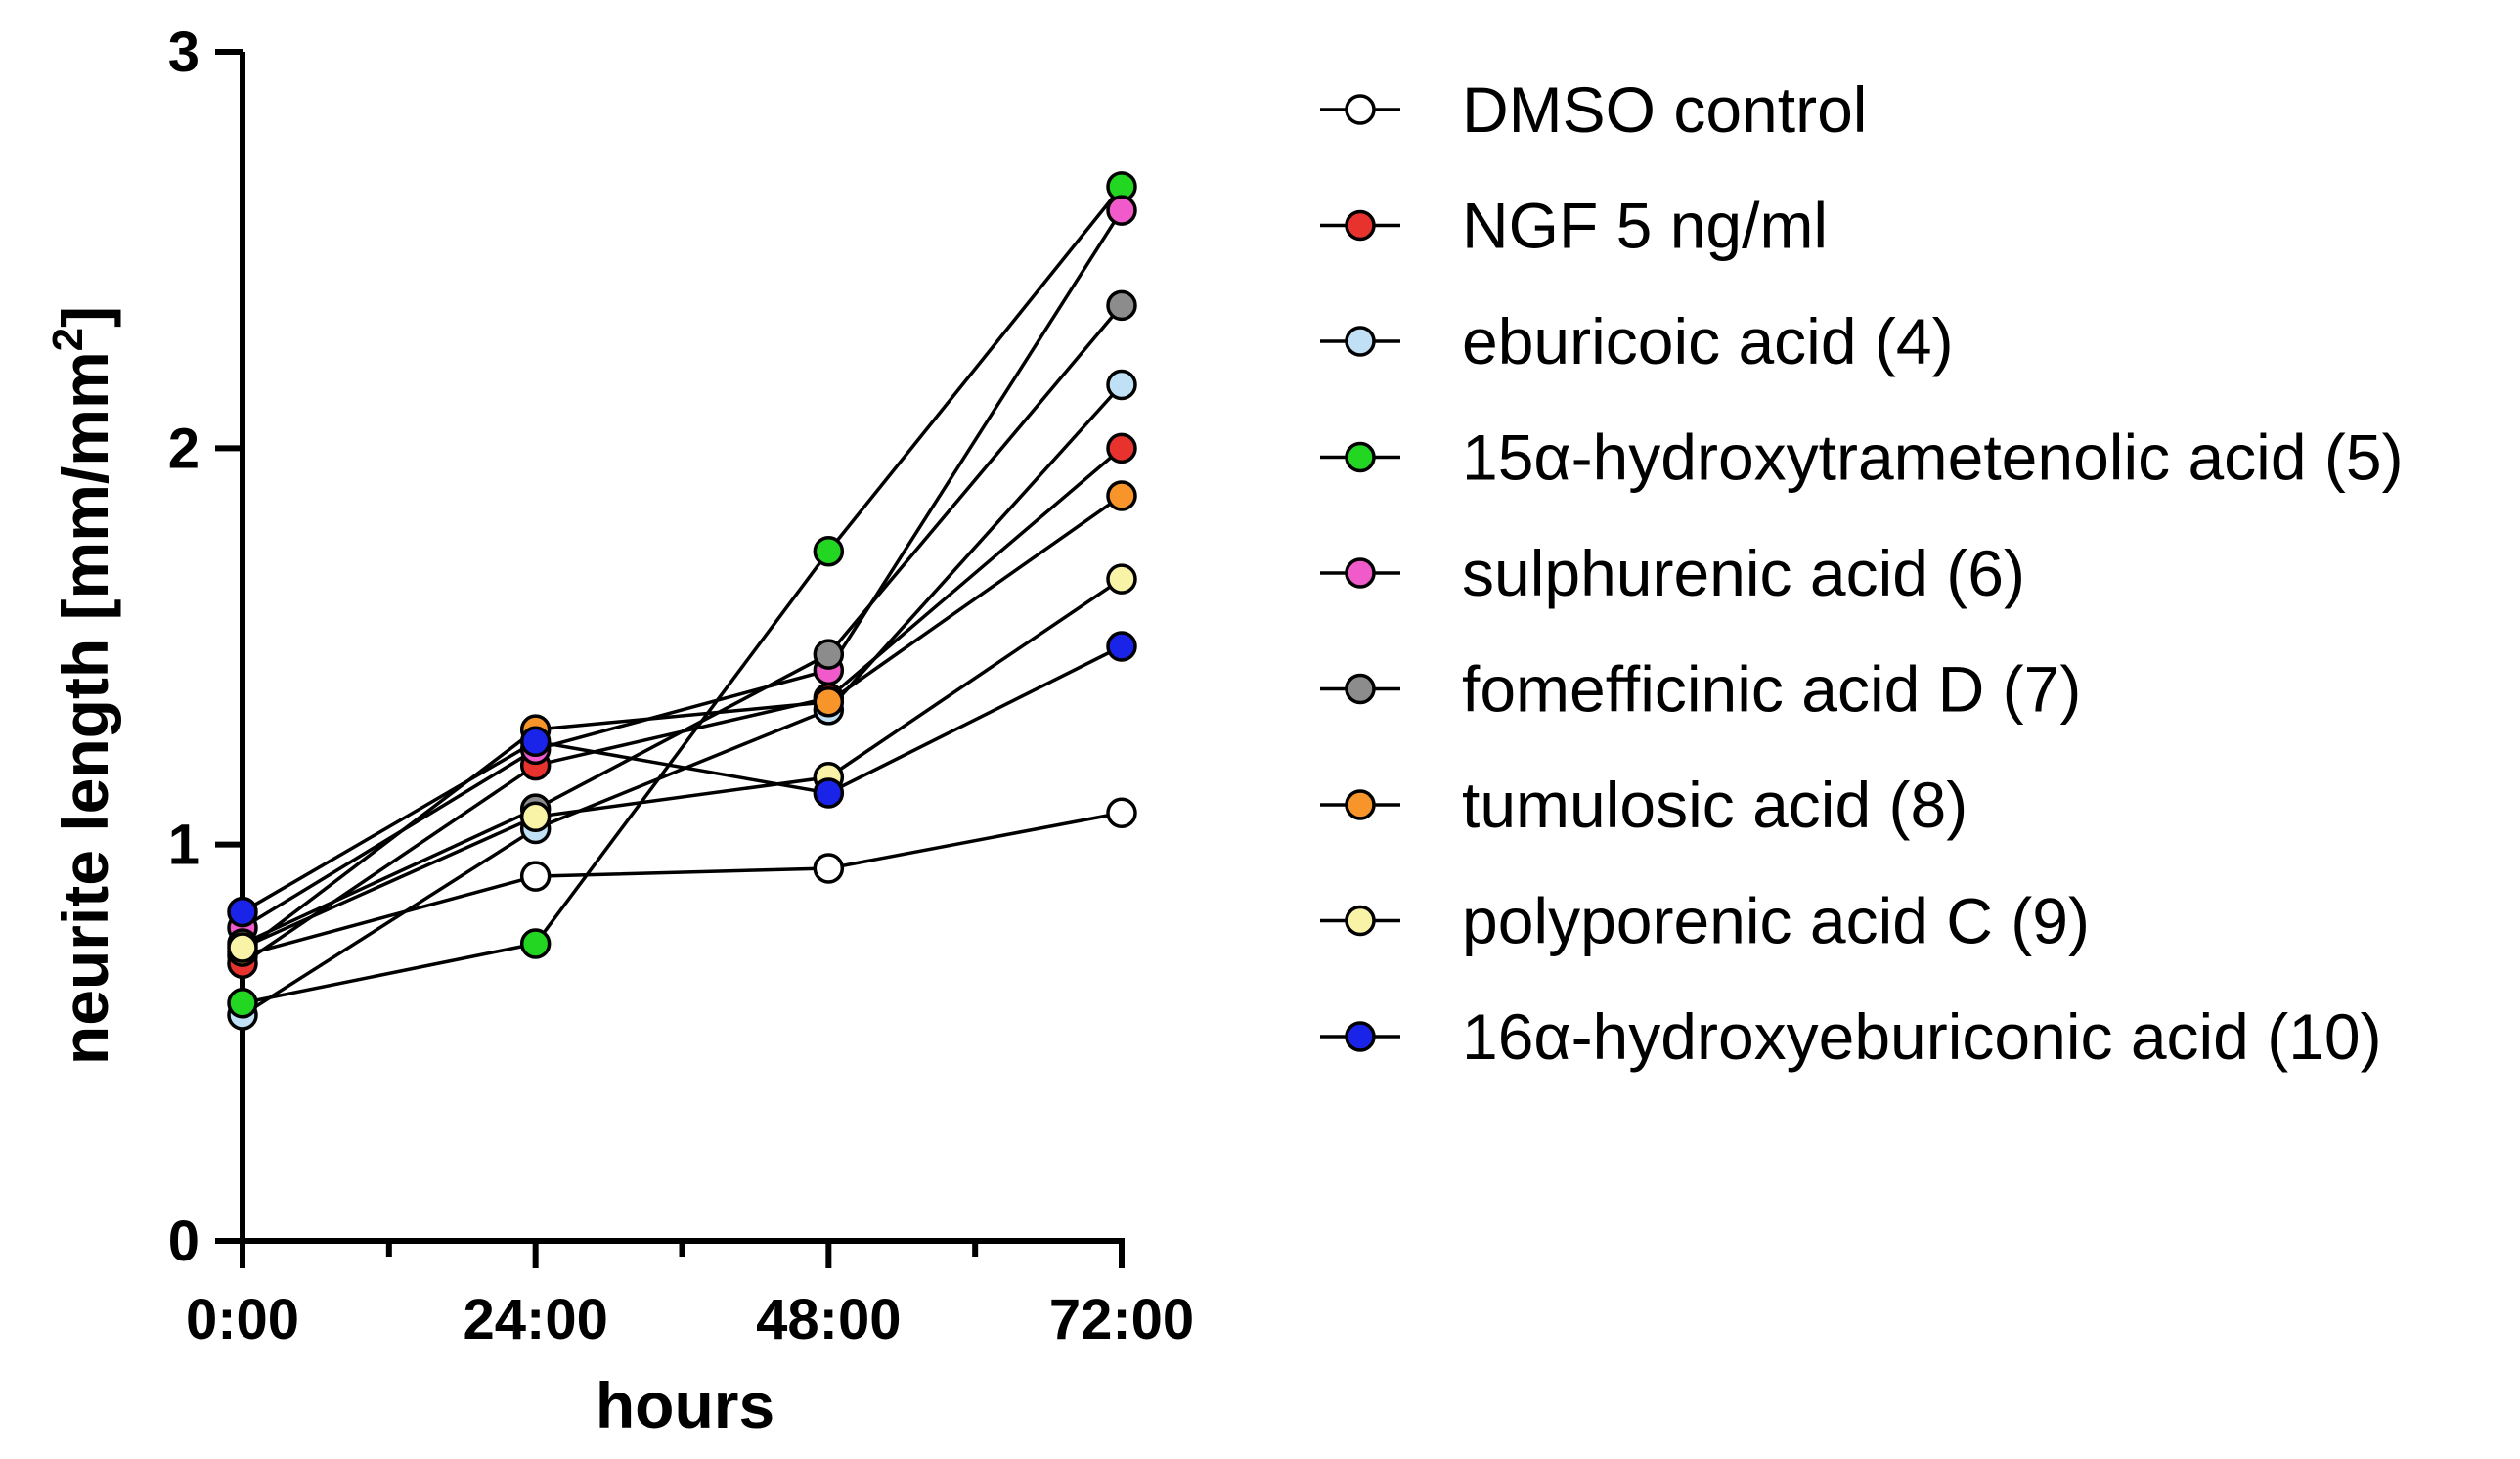  I want to click on x-axis-title: hours, so click(685, 1405).